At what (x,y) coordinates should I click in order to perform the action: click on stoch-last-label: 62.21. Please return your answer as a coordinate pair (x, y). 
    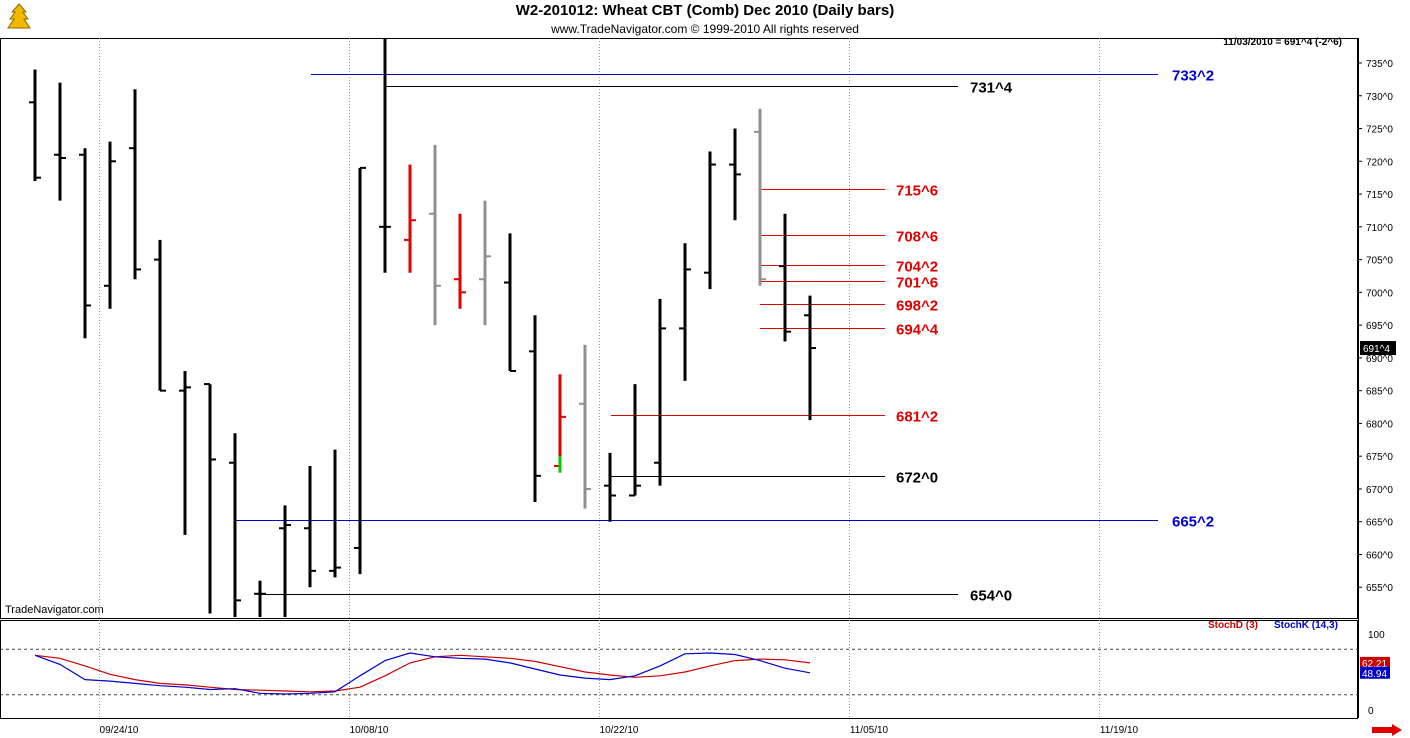
    Looking at the image, I should click on (1374, 664).